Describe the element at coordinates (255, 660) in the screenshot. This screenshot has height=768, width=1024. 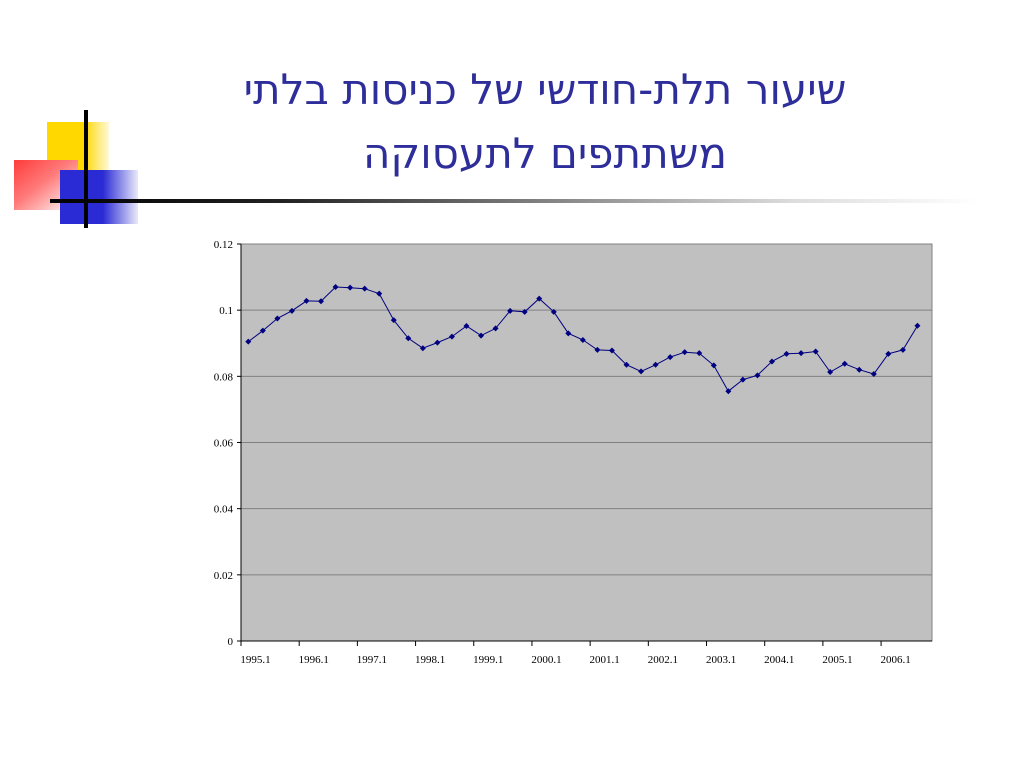
I see `x-tick-label: 1995.1` at that location.